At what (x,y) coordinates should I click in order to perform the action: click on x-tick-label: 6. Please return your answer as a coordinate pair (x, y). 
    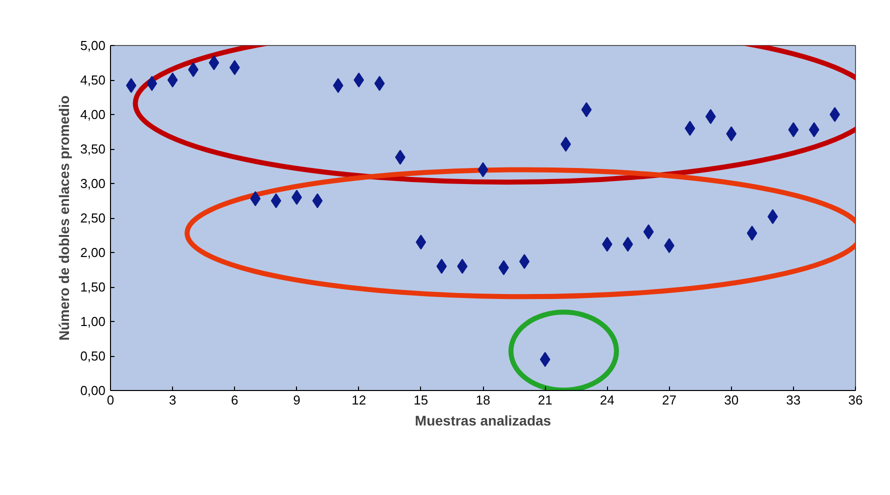
    Looking at the image, I should click on (234, 400).